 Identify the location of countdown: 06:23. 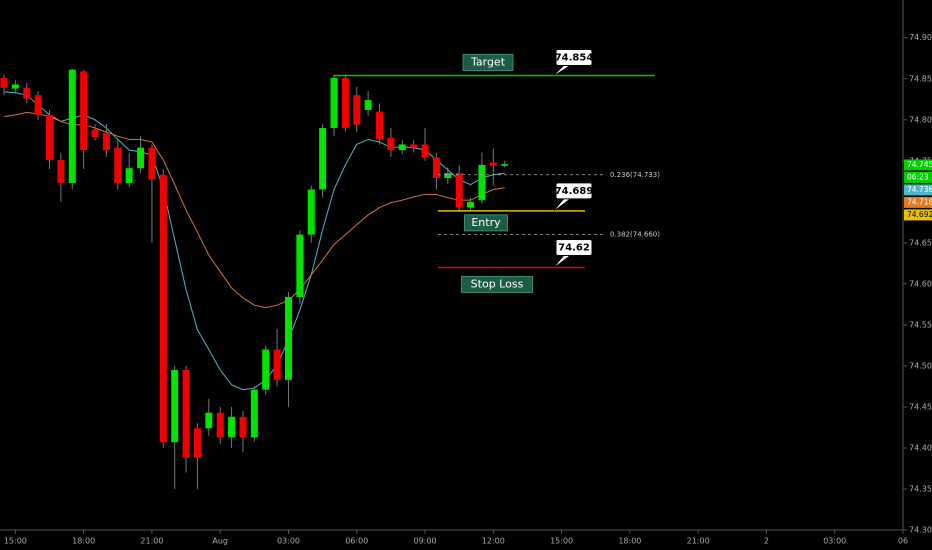
(918, 176).